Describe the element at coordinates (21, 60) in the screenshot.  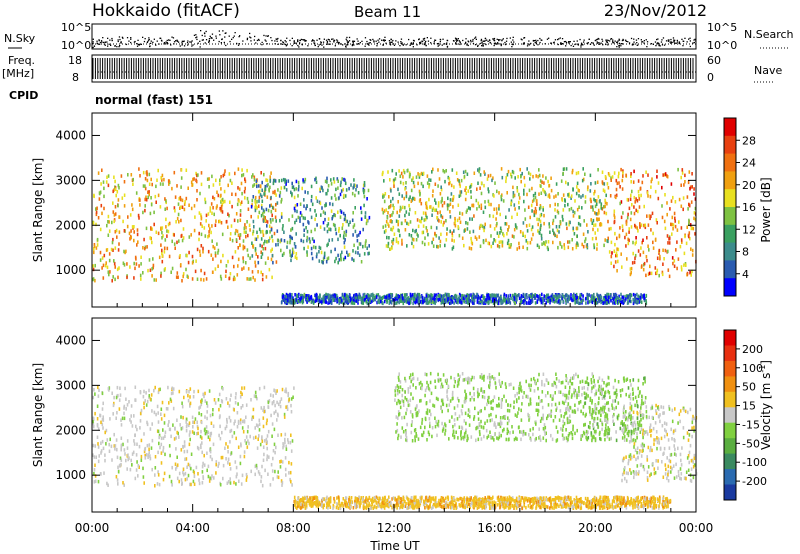
I see `freq-label-1: Freq.` at that location.